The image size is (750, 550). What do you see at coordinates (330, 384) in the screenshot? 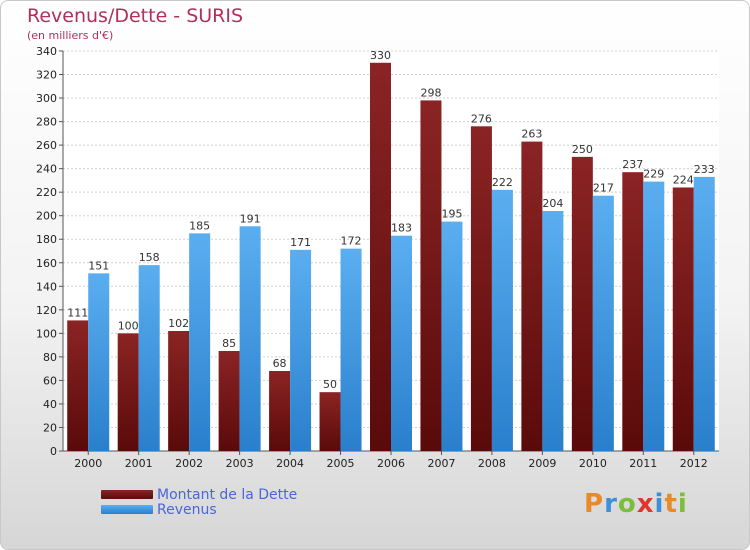
I see `data-label-dette: 50` at bounding box center [330, 384].